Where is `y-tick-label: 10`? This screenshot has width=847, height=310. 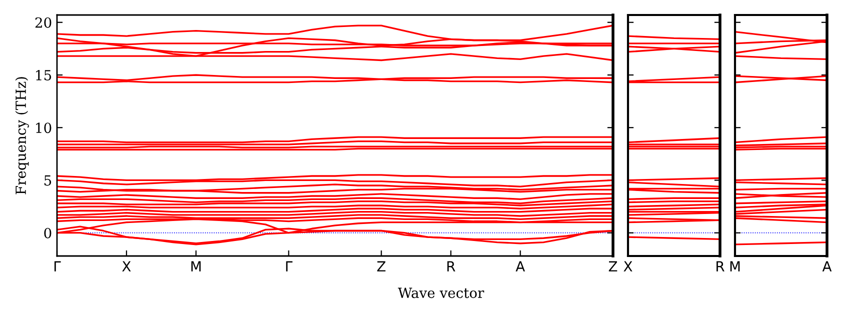
y-tick-label: 10 is located at coordinates (44, 128).